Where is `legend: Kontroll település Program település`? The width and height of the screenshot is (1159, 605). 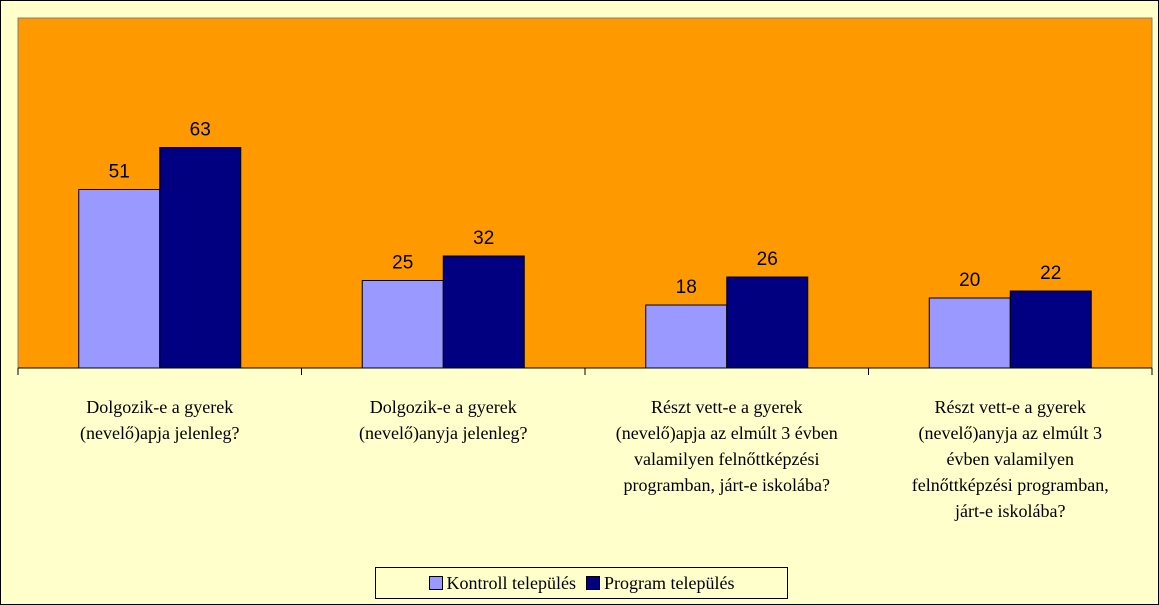 legend: Kontroll település Program település is located at coordinates (581, 583).